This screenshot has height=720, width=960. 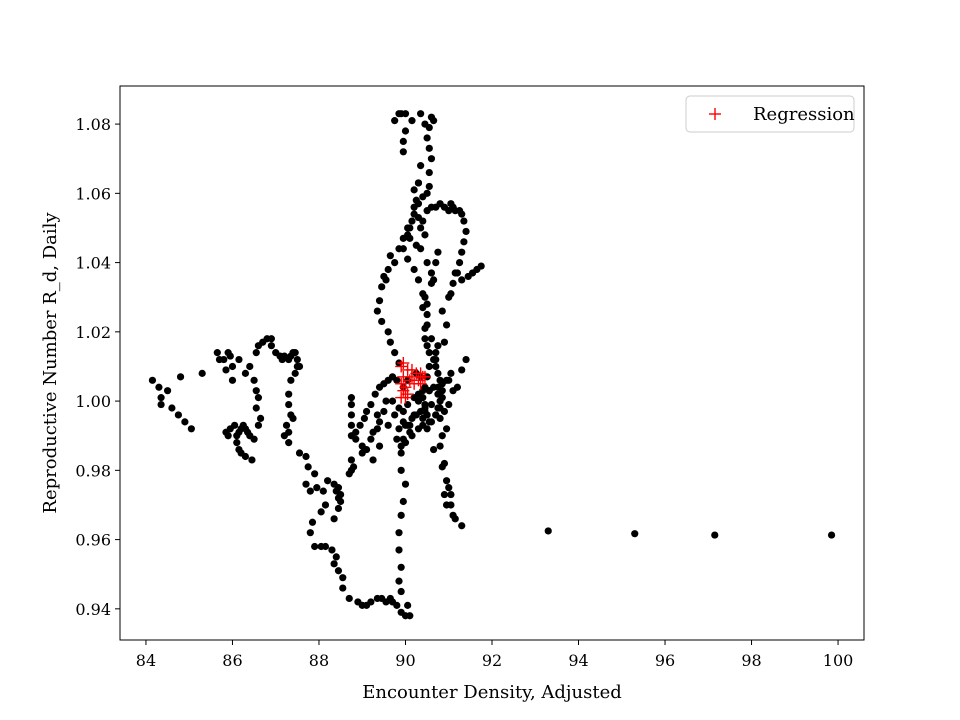 I want to click on y-axis: 0.94 0.96 0.98 1.00 1.02 1.04 1.06 1.08, so click(x=97, y=367).